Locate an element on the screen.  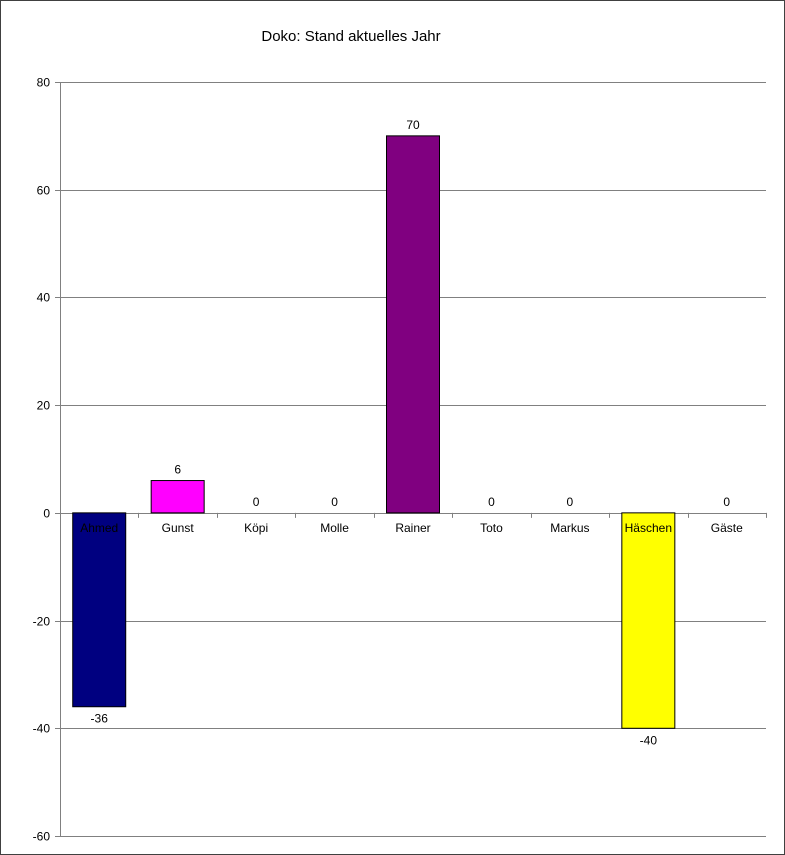
bar-ahmed is located at coordinates (99, 610).